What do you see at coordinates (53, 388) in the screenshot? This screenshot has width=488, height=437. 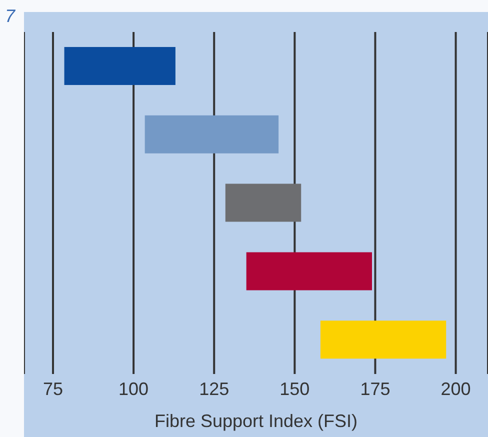 I see `x-tick-label: 75` at bounding box center [53, 388].